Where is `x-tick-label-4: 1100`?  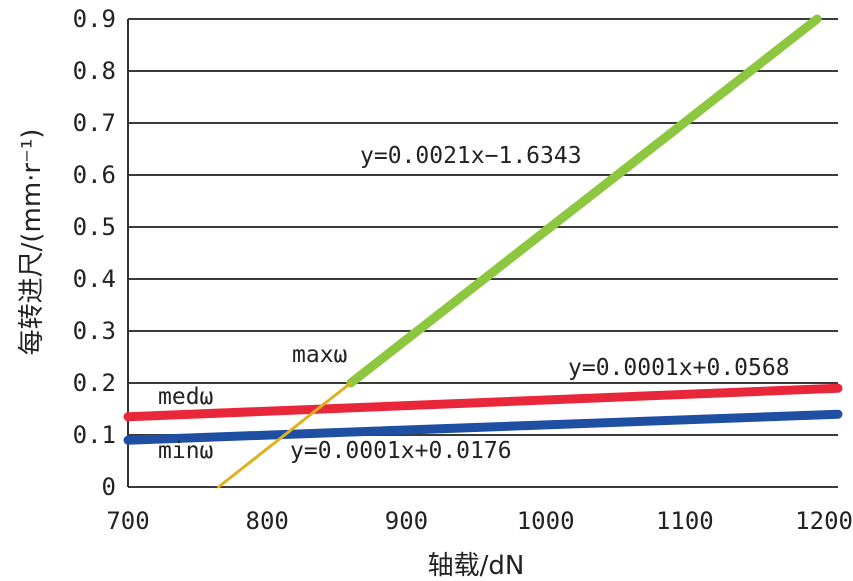
x-tick-label-4: 1100 is located at coordinates (685, 521).